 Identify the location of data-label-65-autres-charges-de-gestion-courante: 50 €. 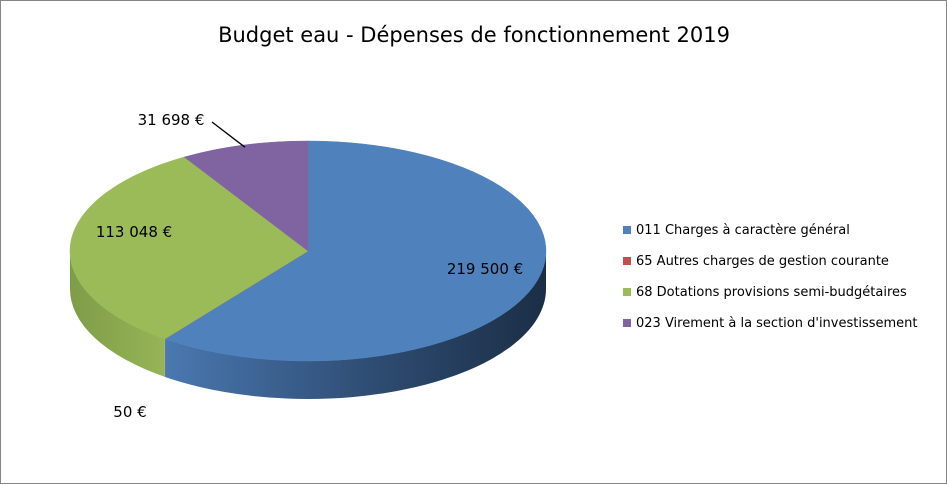
(129, 412).